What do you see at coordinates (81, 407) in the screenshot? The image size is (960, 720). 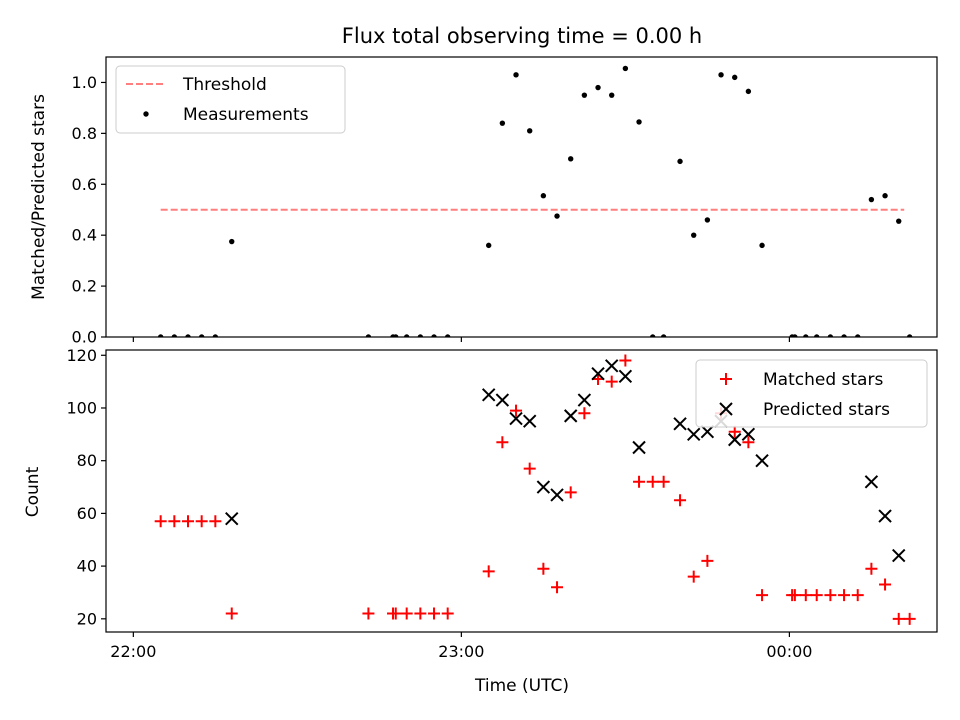 I see `count-y-tick-label: 100` at bounding box center [81, 407].